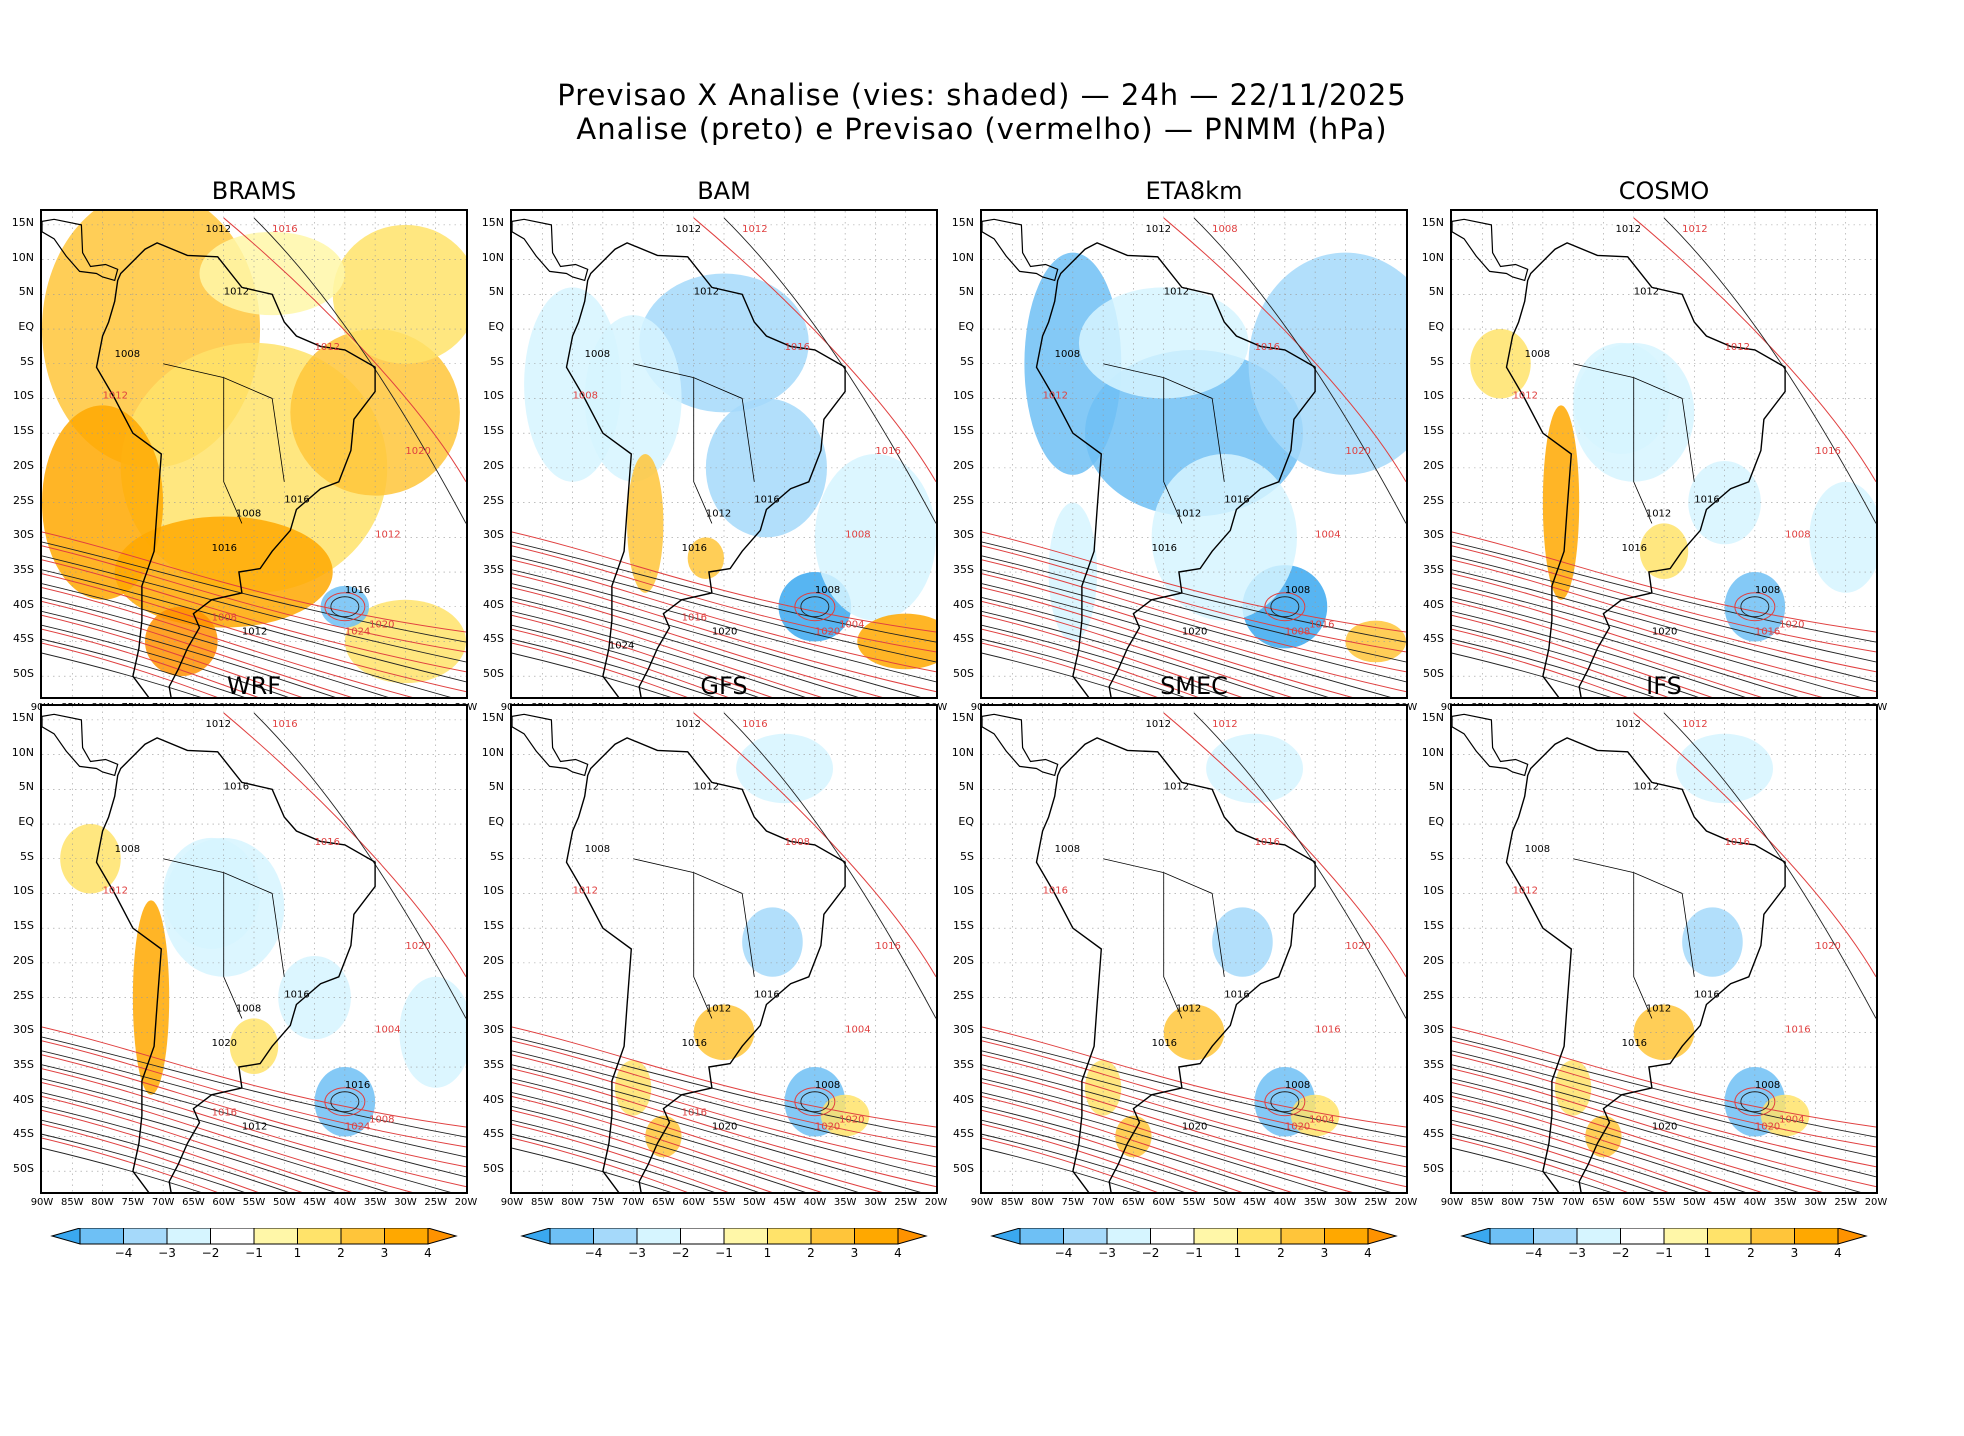  I want to click on colorbar-label: 4, so click(1368, 1253).